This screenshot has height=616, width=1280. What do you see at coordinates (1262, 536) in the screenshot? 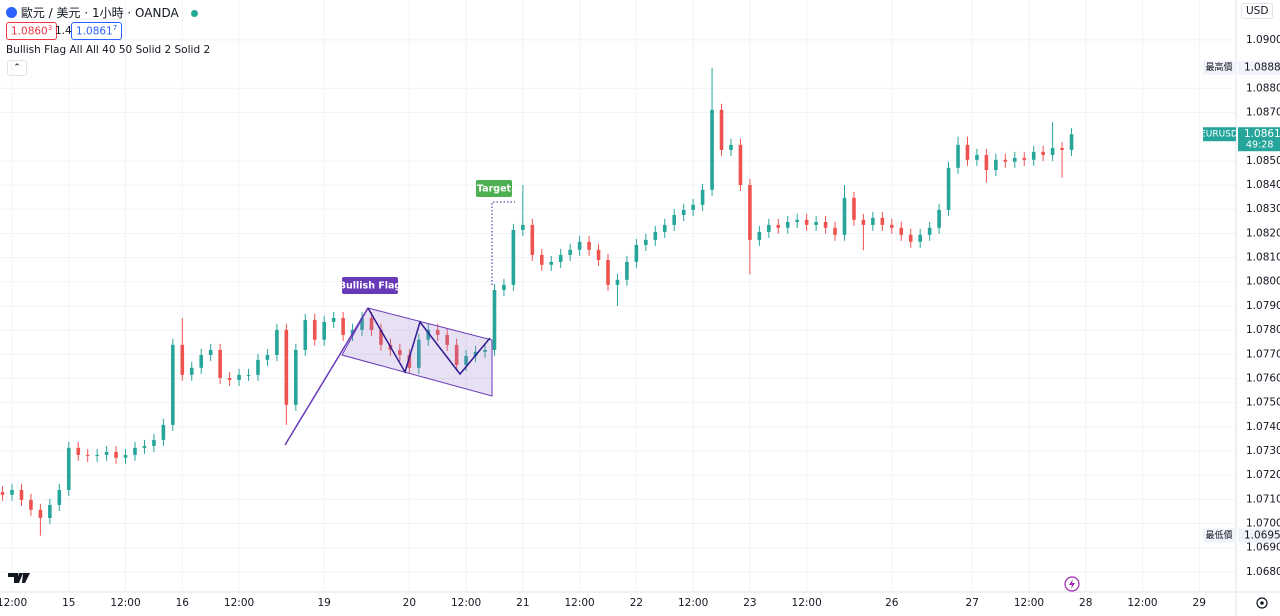
I see `price-label-value: 1.06950` at bounding box center [1262, 536].